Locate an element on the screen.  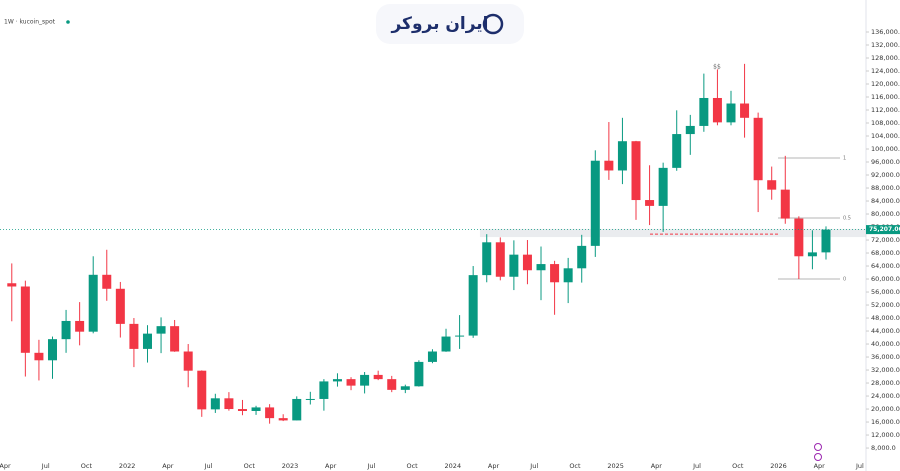
x-tick-label: 2024 is located at coordinates (453, 466).